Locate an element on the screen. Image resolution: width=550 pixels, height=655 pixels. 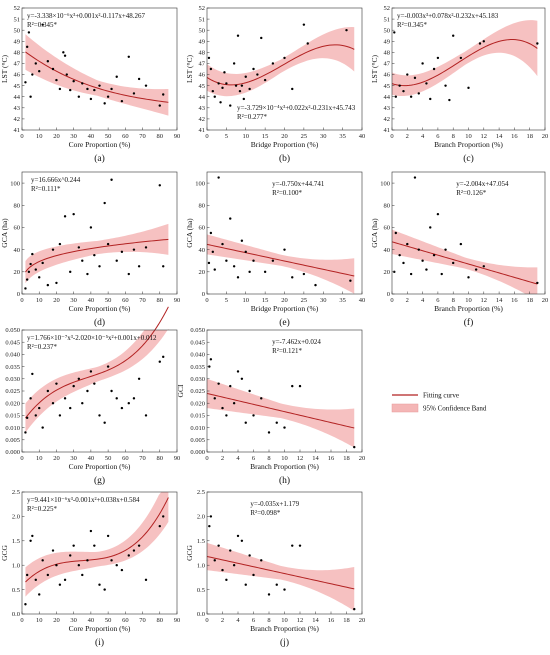
y-tick-label: 0.5 is located at coordinates (16, 590).